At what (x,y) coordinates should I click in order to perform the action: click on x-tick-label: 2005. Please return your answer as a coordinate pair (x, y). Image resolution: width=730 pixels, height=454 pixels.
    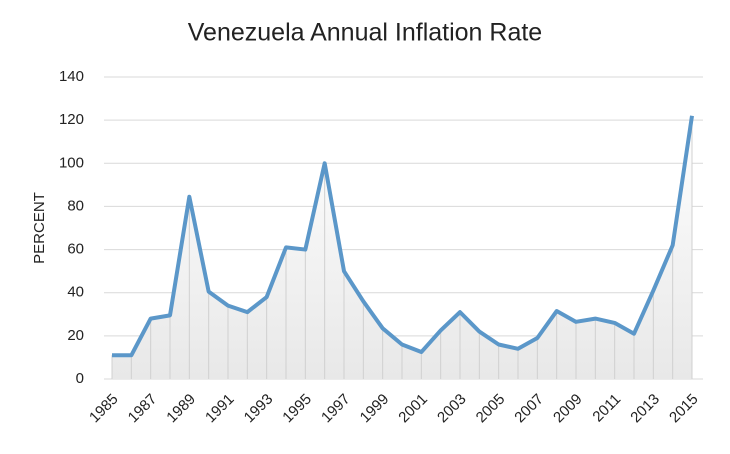
    Looking at the image, I should click on (491, 409).